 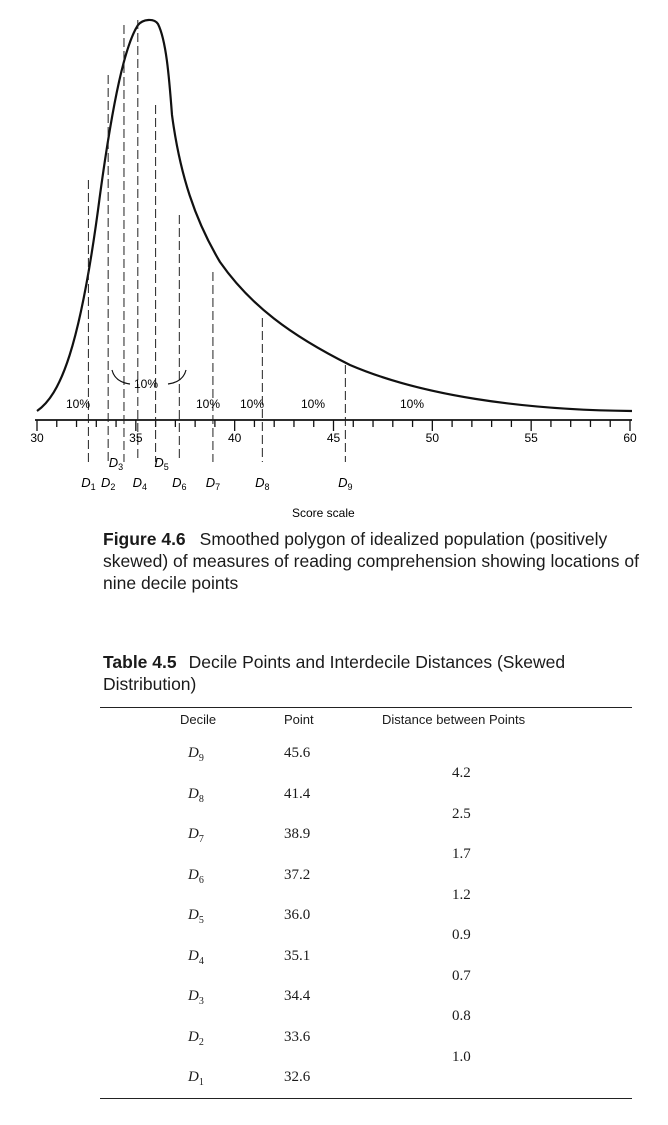 I want to click on decile-label: D7, so click(x=213, y=483).